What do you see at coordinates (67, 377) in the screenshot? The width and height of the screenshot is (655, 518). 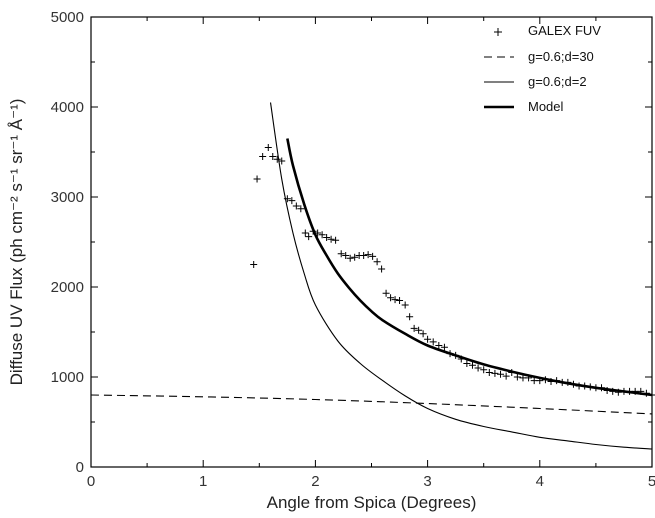 I see `y-tick-label: 1000` at bounding box center [67, 377].